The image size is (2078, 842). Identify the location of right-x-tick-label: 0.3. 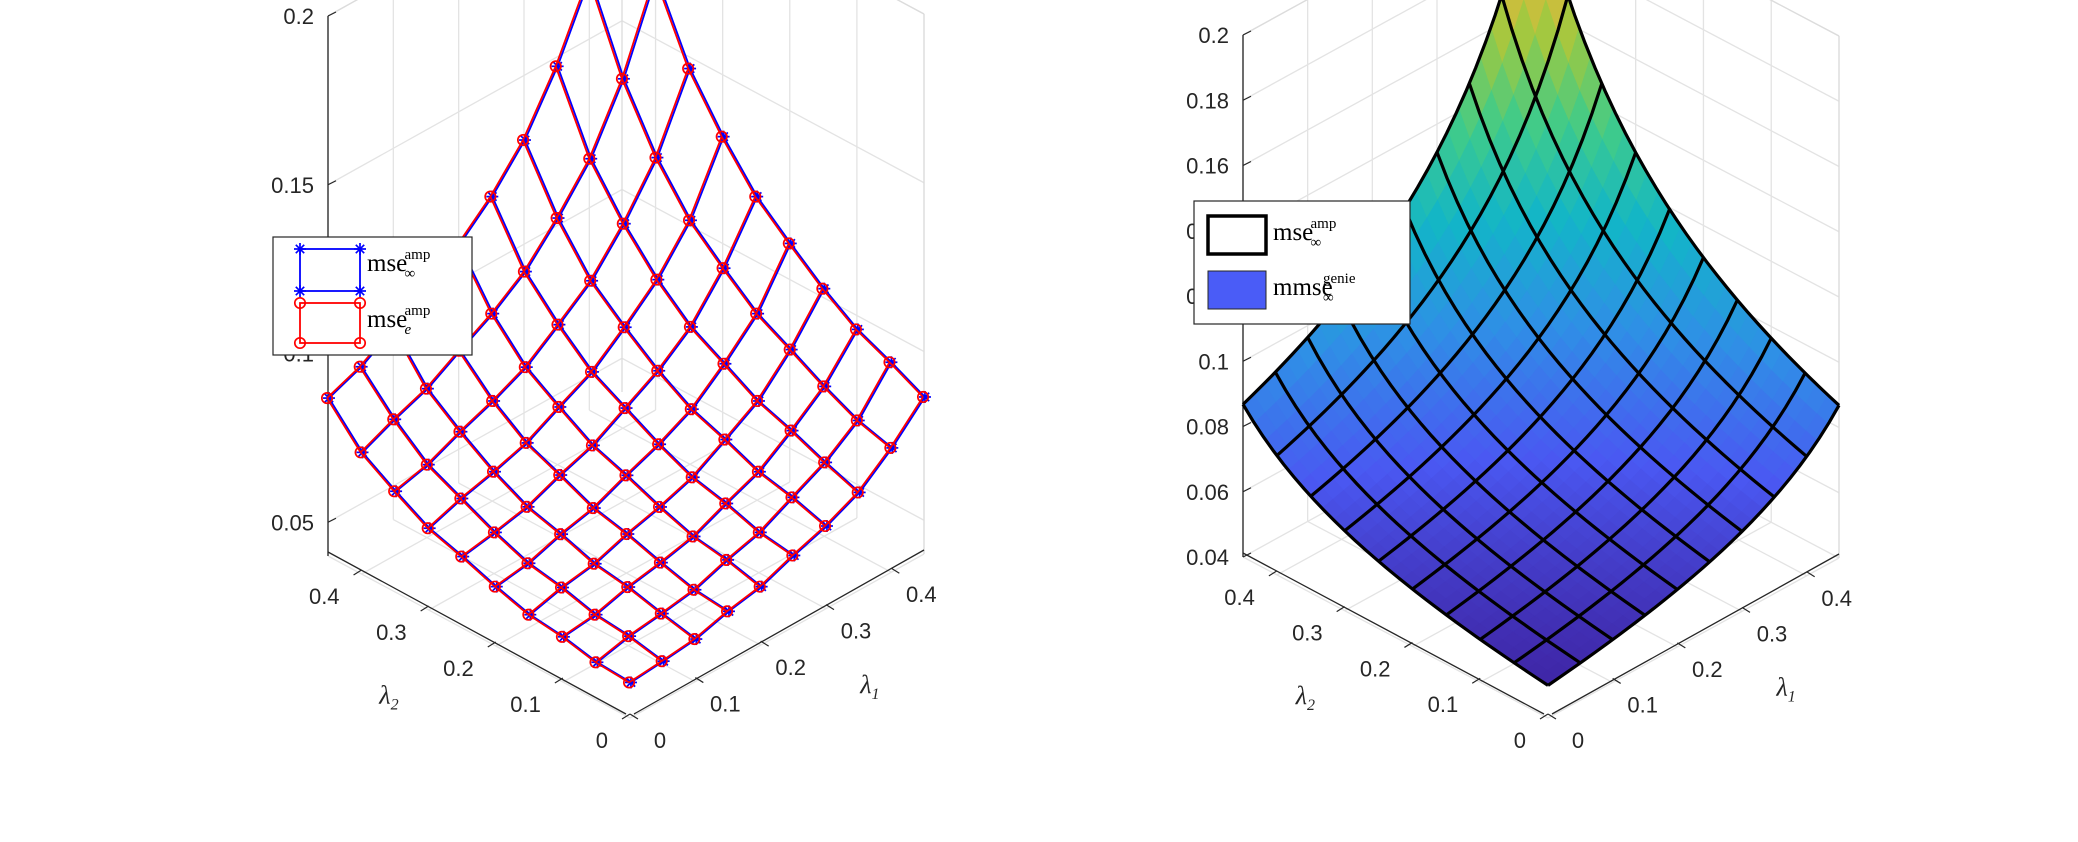
(1772, 633).